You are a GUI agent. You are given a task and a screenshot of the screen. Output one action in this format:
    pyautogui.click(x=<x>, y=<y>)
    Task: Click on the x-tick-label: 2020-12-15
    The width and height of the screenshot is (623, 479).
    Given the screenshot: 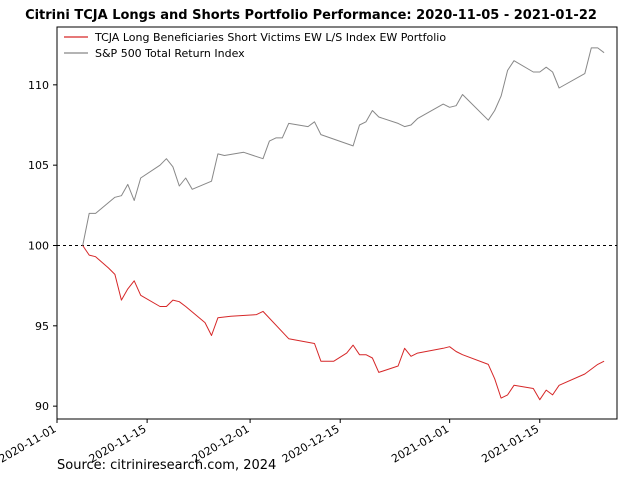 What is the action you would take?
    pyautogui.click(x=311, y=443)
    